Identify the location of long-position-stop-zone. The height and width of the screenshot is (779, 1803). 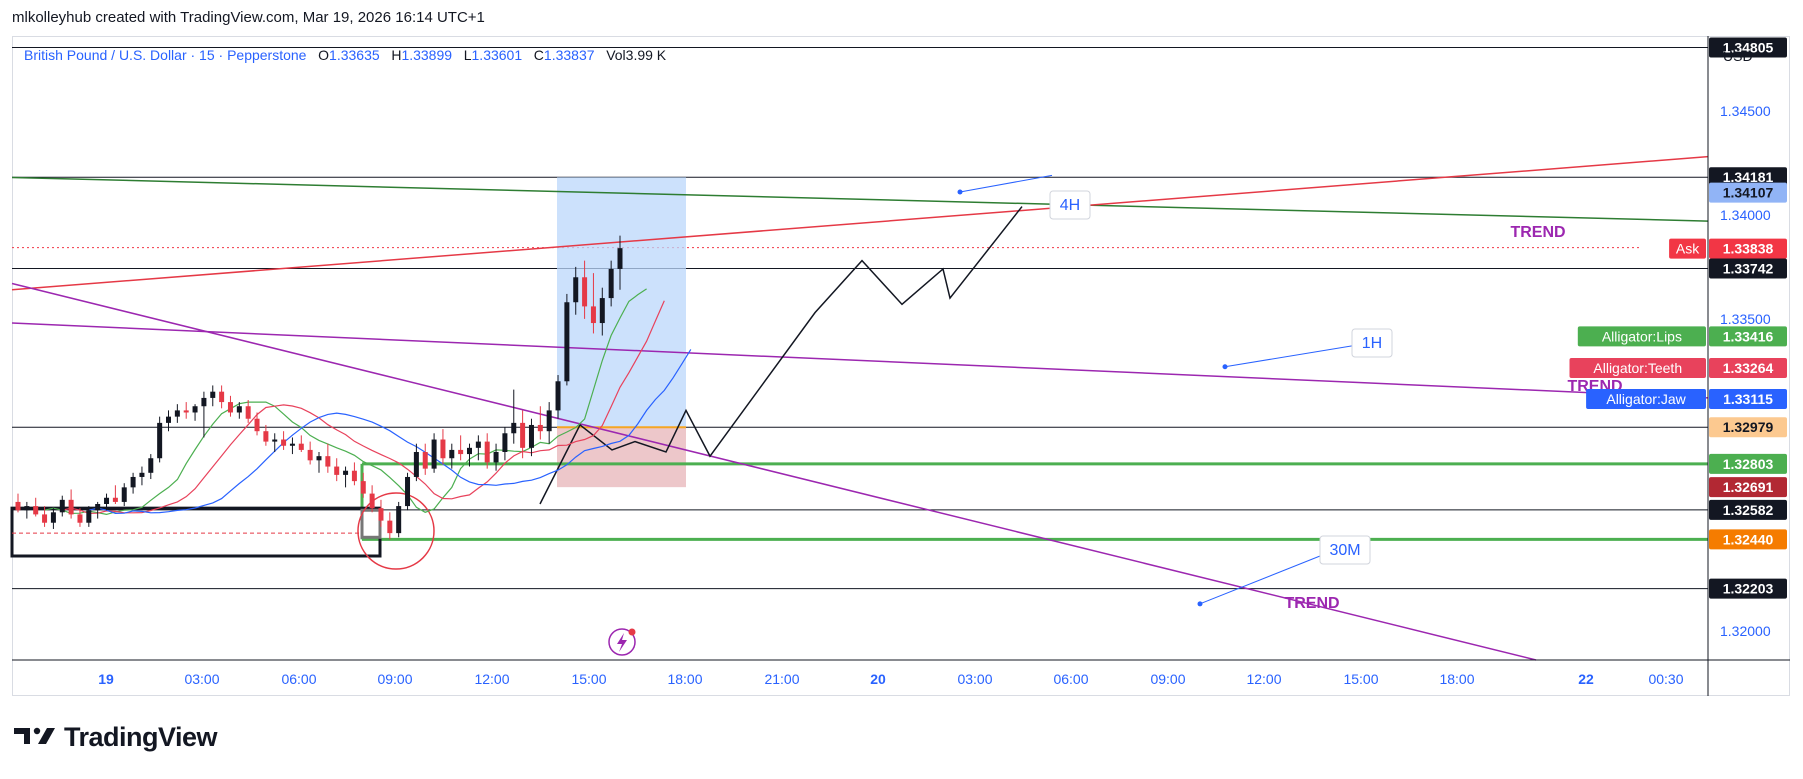
(621, 457).